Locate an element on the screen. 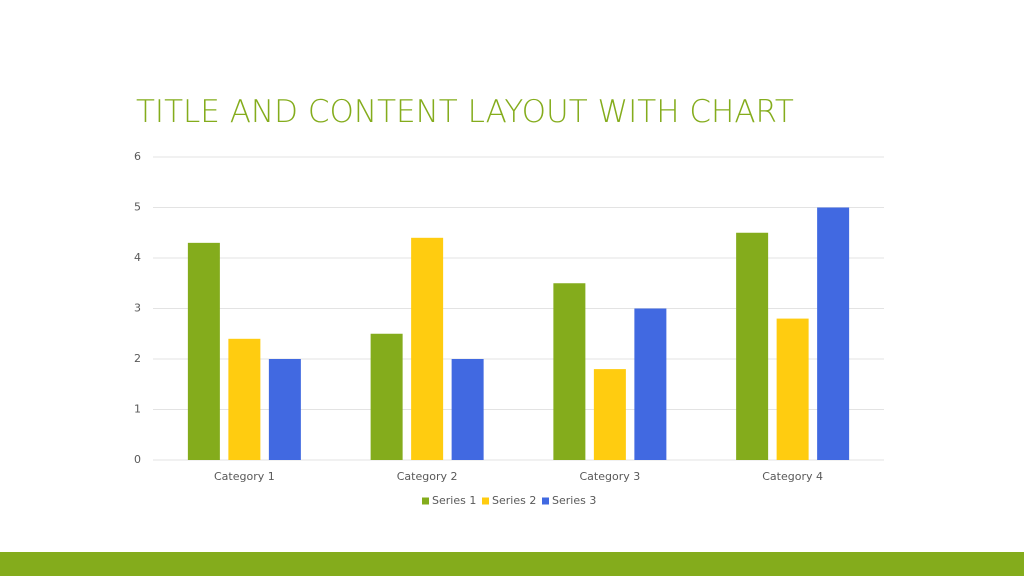 This screenshot has width=1024, height=576. y-tick-label: 6 is located at coordinates (137, 156).